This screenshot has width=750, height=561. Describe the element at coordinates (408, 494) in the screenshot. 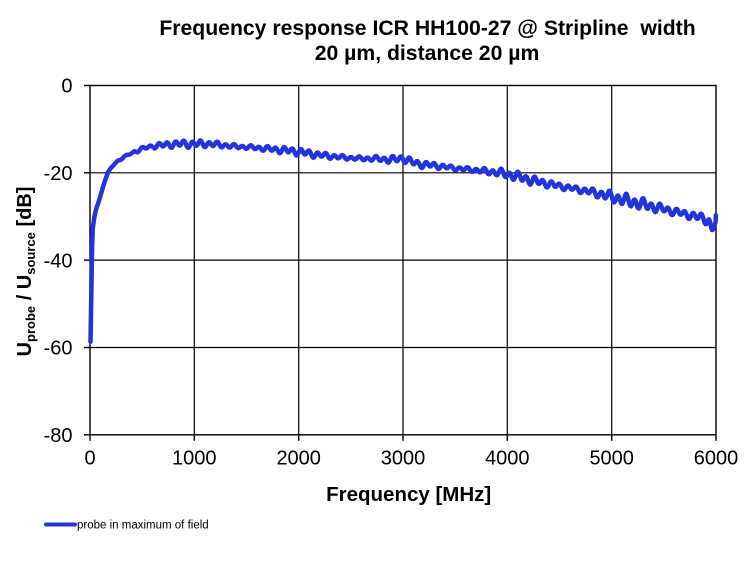

I see `svg-text: Frequency [MHz]` at that location.